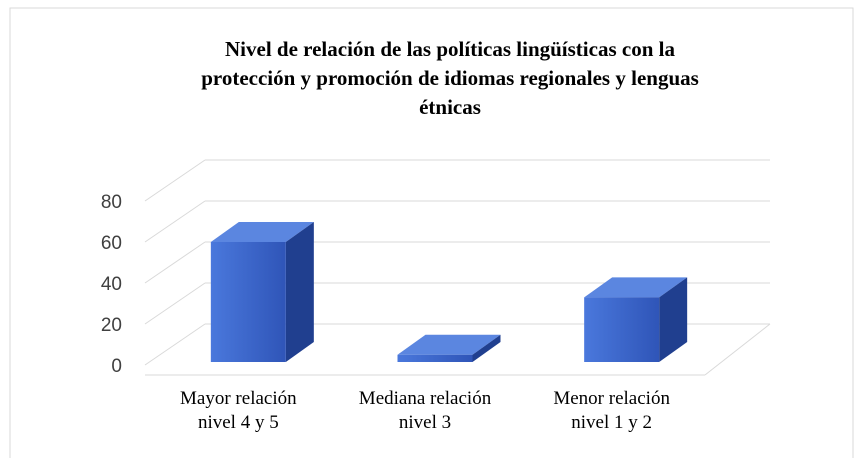  I want to click on y-tick-label: 80, so click(111, 202).